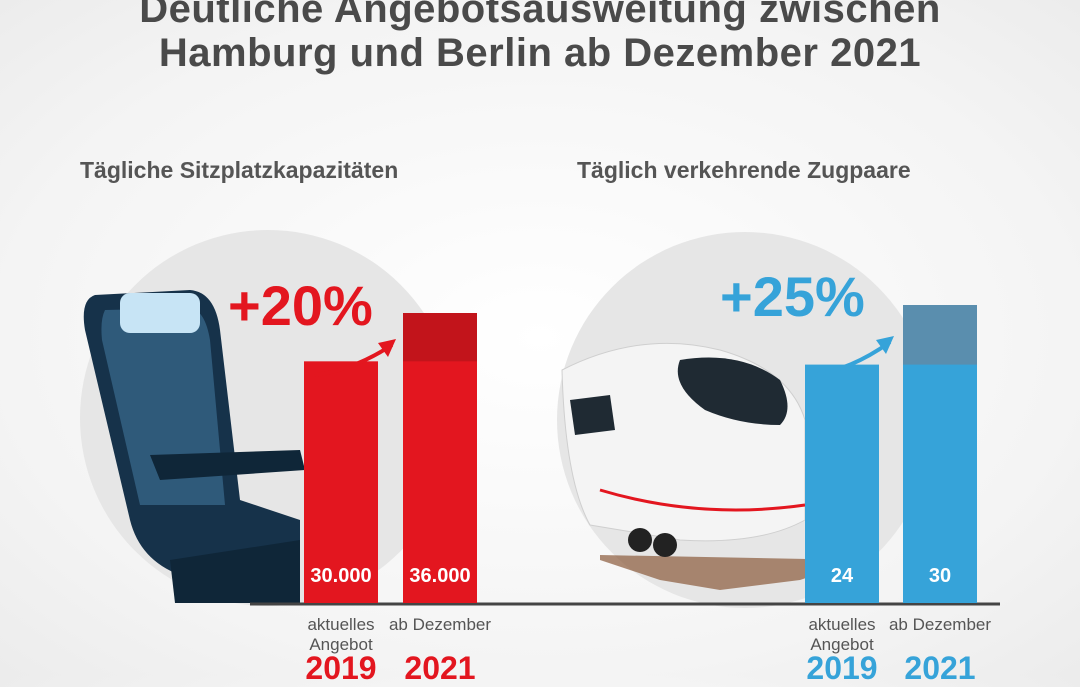 The height and width of the screenshot is (687, 1080). Describe the element at coordinates (300, 305) in the screenshot. I see `change-label: +20%` at that location.